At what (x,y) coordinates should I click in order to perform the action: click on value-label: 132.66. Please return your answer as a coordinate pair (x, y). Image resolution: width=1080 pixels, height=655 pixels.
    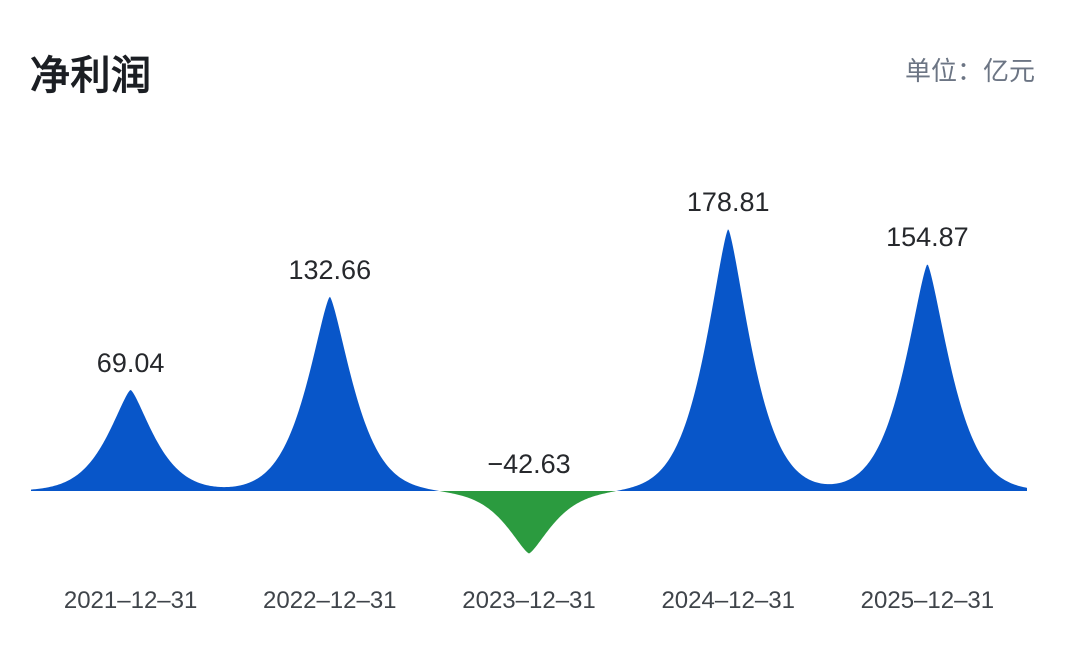
    Looking at the image, I should click on (330, 269).